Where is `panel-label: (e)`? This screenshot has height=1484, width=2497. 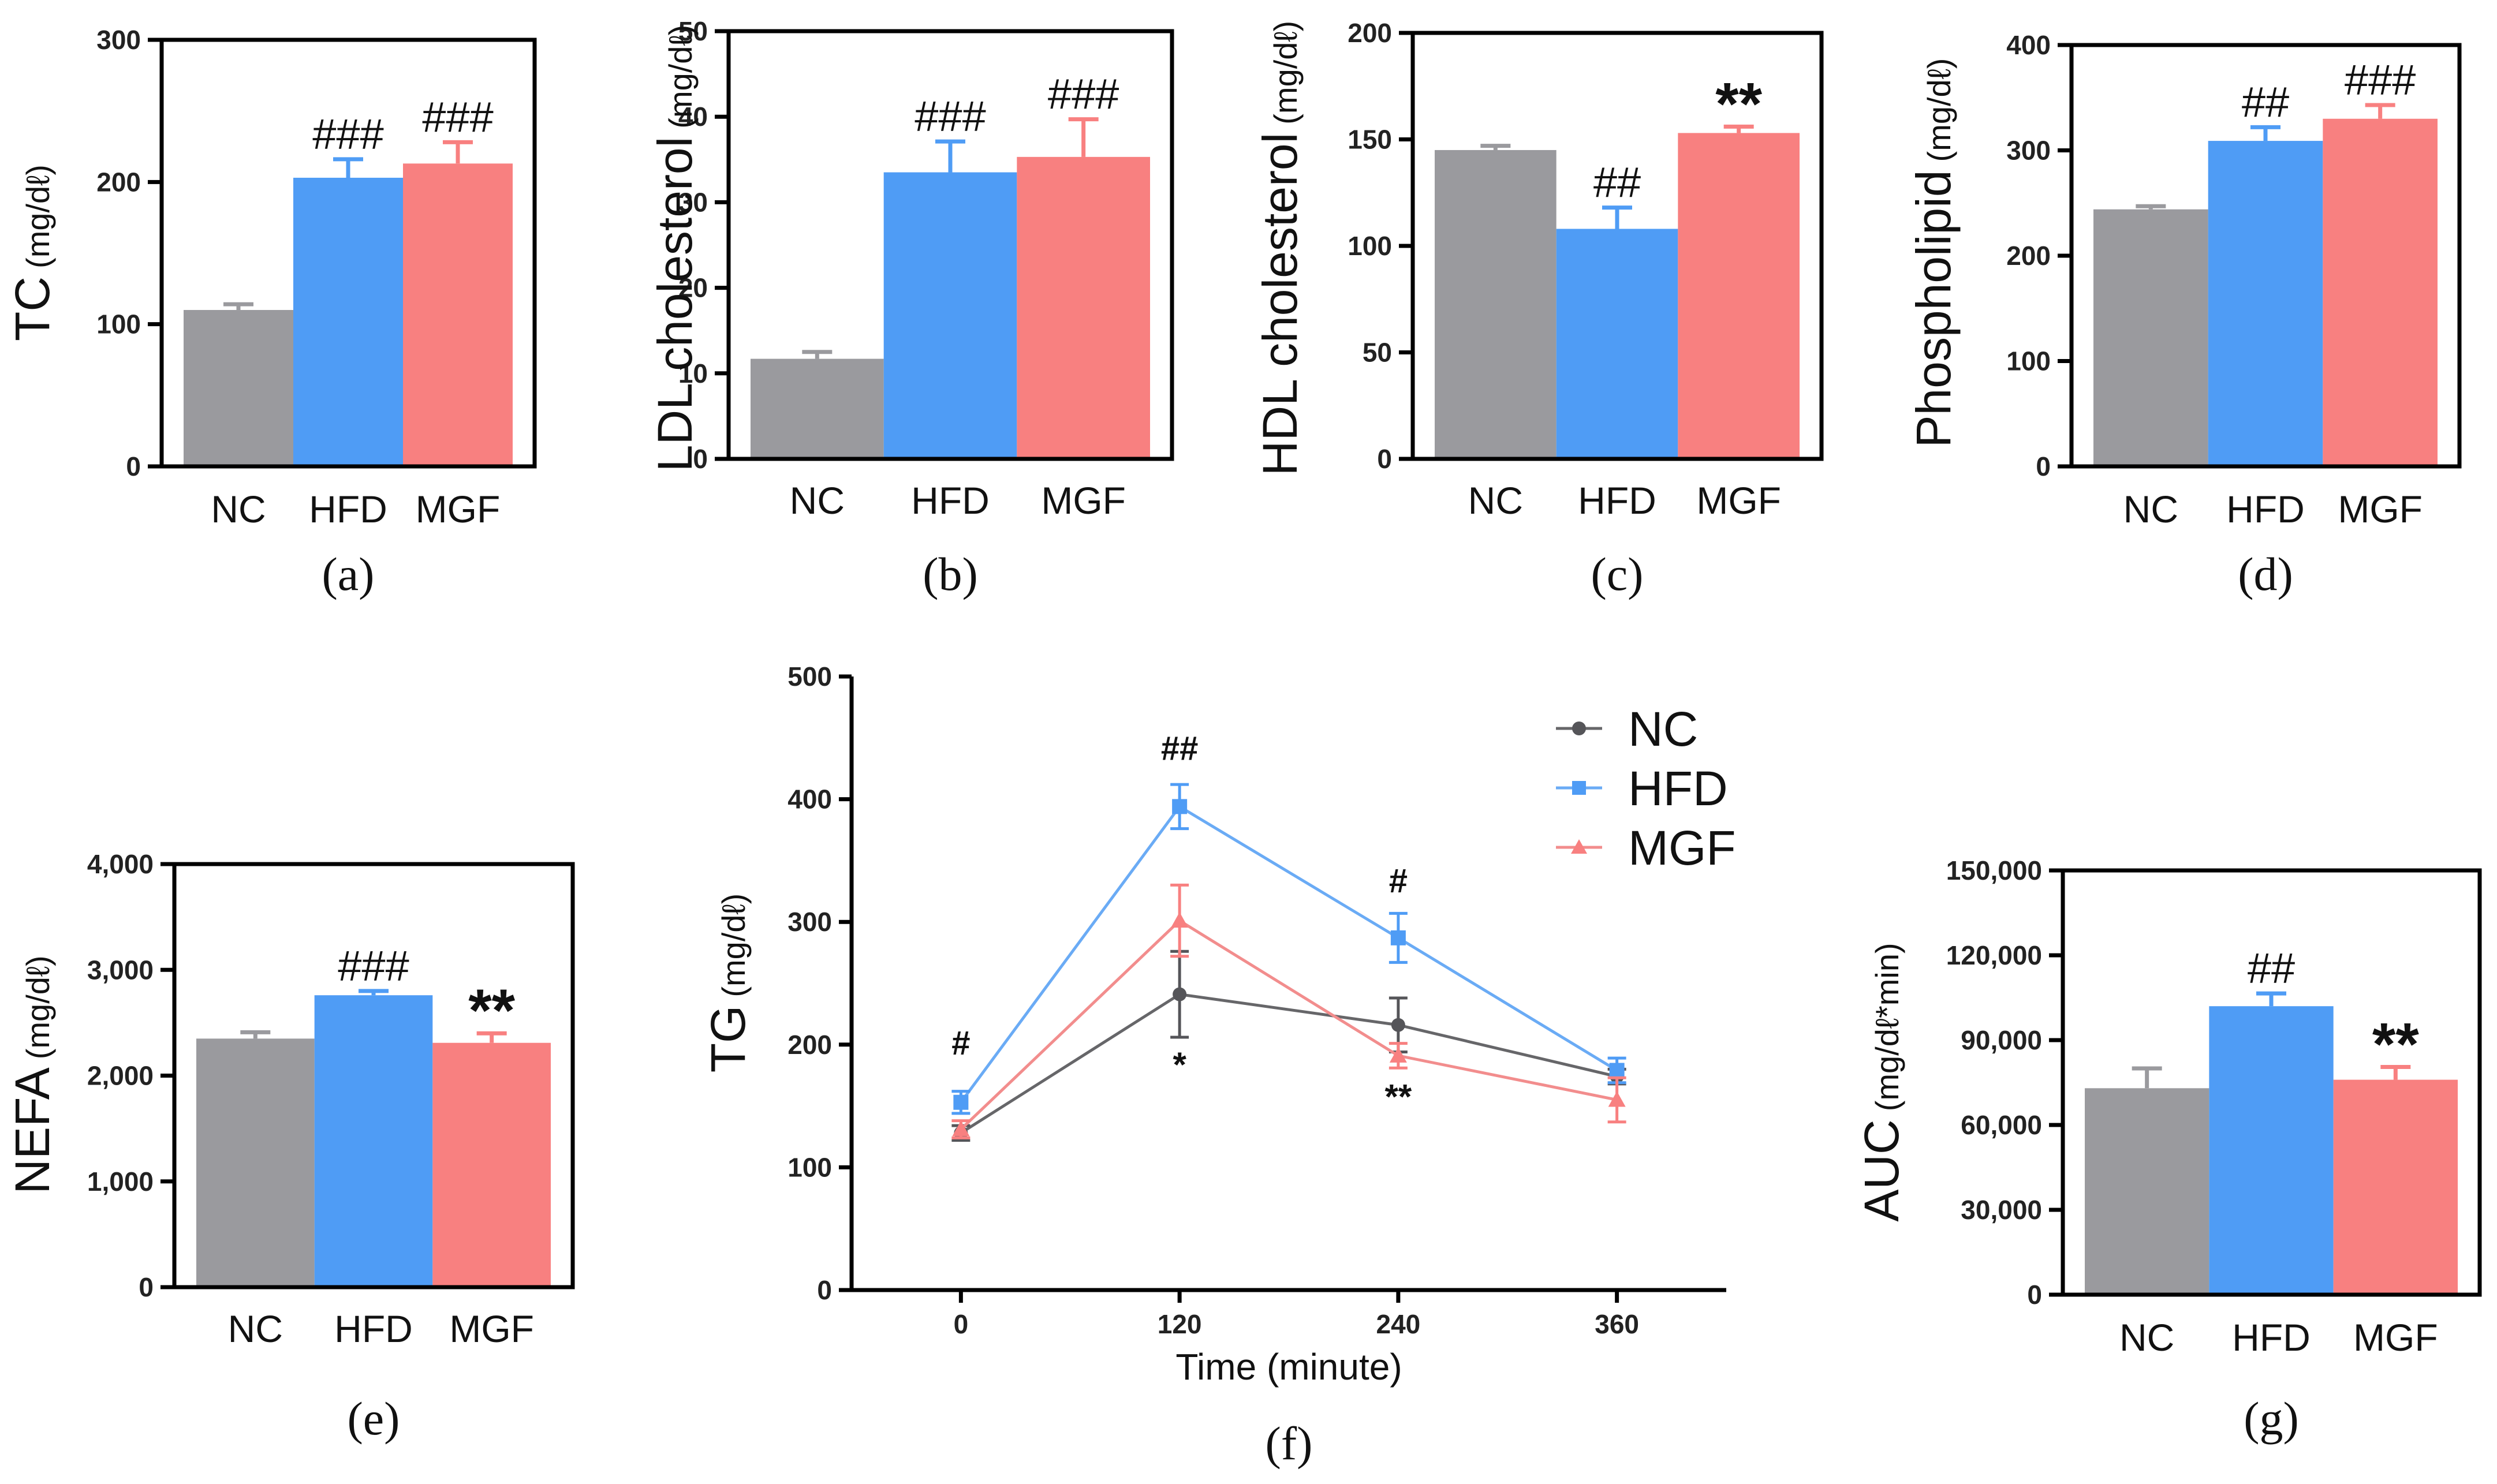 panel-label: (e) is located at coordinates (373, 1419).